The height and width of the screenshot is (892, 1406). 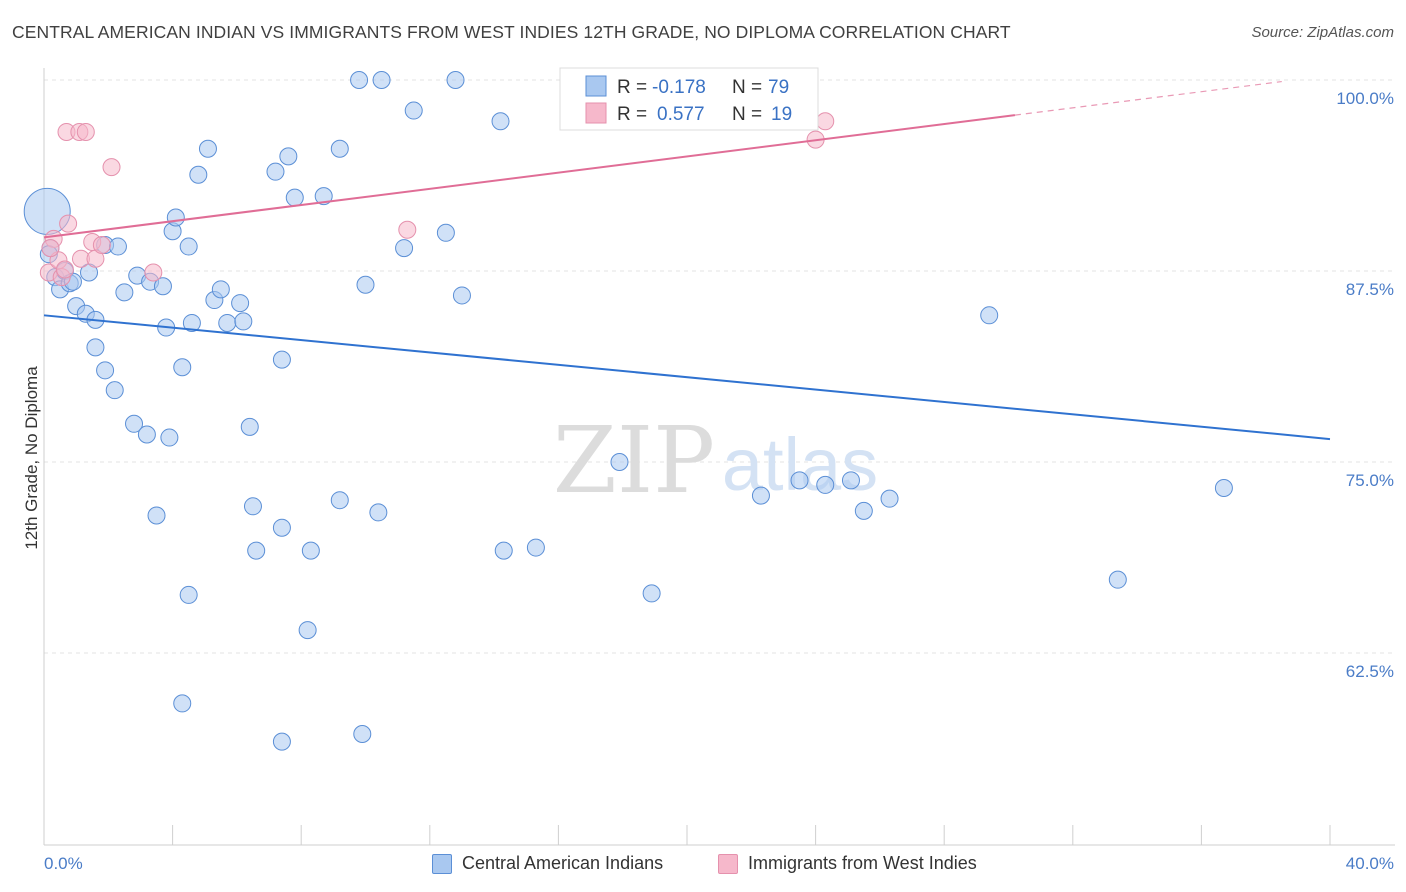 I want to click on y-tick-label: 100.0%, so click(x=1365, y=98).